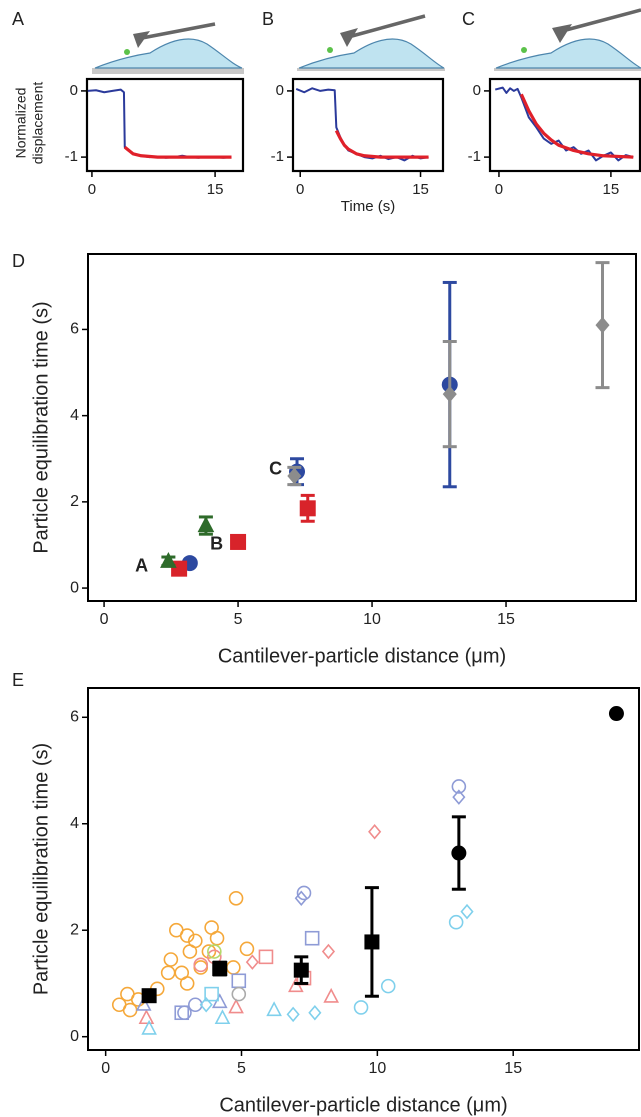 The height and width of the screenshot is (1117, 641). What do you see at coordinates (21, 123) in the screenshot?
I see `y-axis-label: Normalized` at bounding box center [21, 123].